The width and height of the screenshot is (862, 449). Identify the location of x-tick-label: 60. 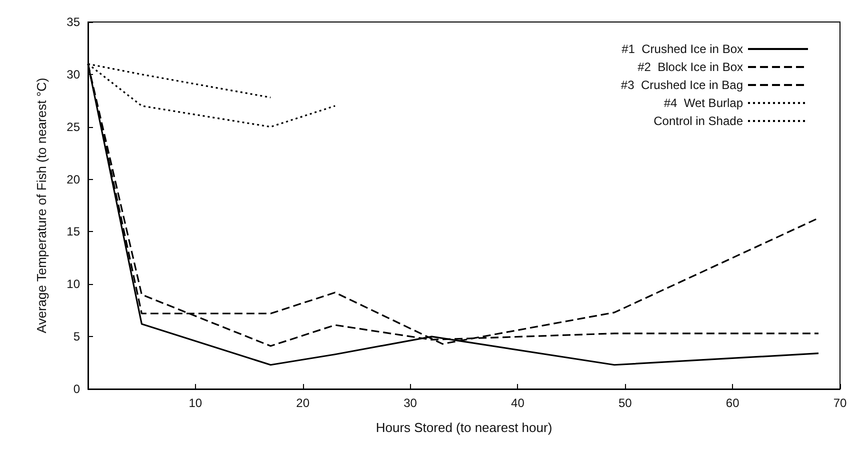
(733, 403).